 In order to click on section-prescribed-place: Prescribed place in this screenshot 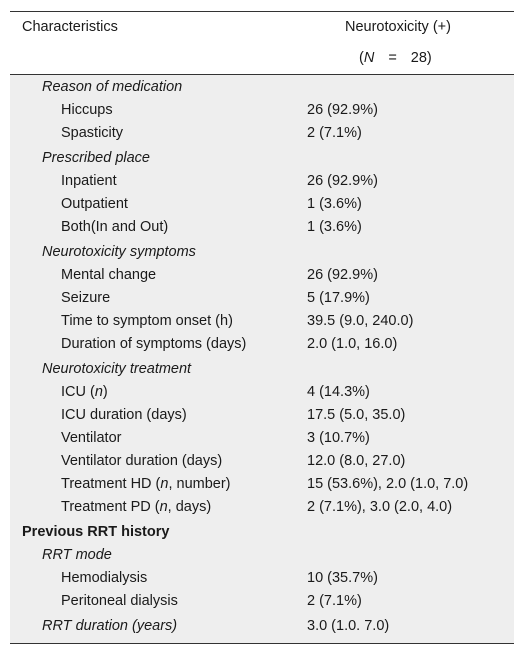, I will do `click(262, 158)`.